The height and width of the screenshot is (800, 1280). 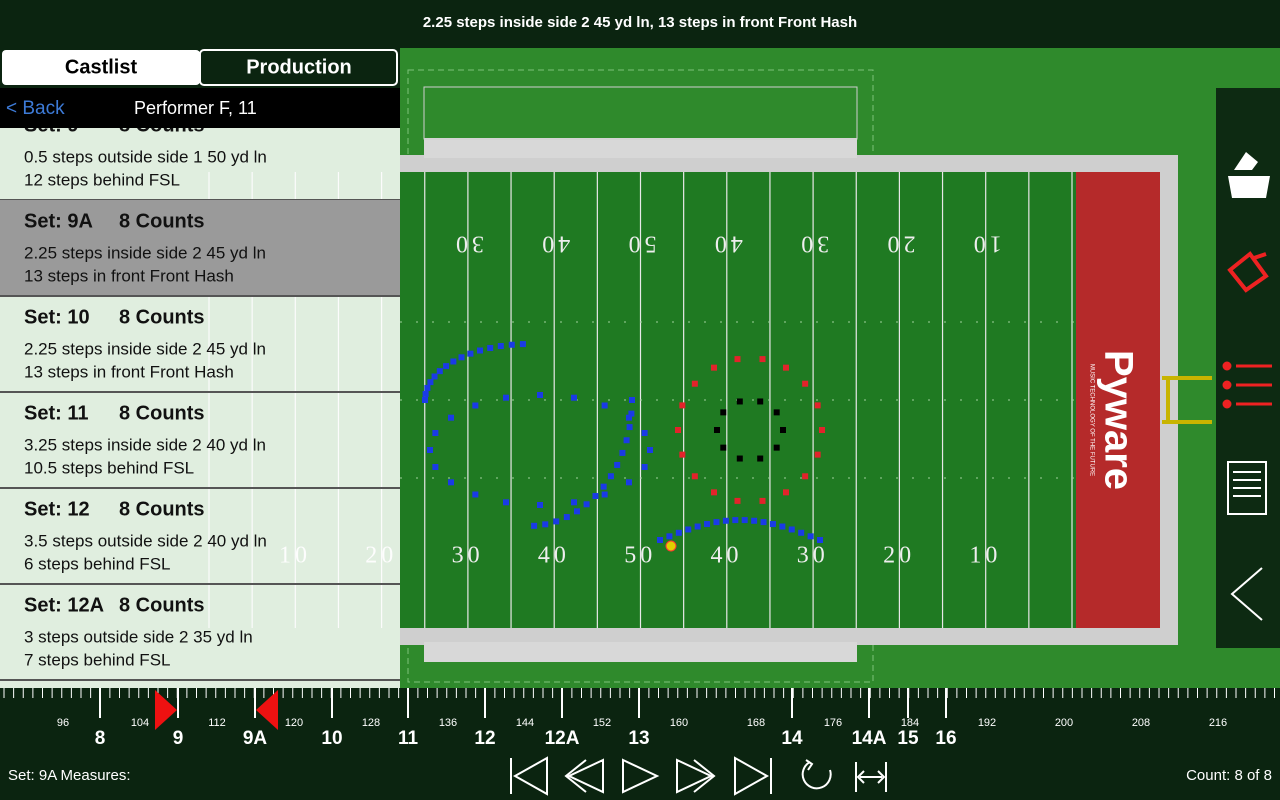 I want to click on selected-performer, so click(x=671, y=546).